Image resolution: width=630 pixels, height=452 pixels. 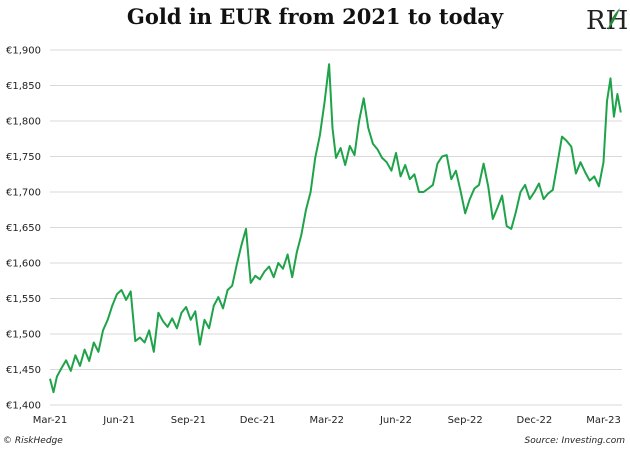 What do you see at coordinates (603, 420) in the screenshot?
I see `x-tick-label: Mar-23` at bounding box center [603, 420].